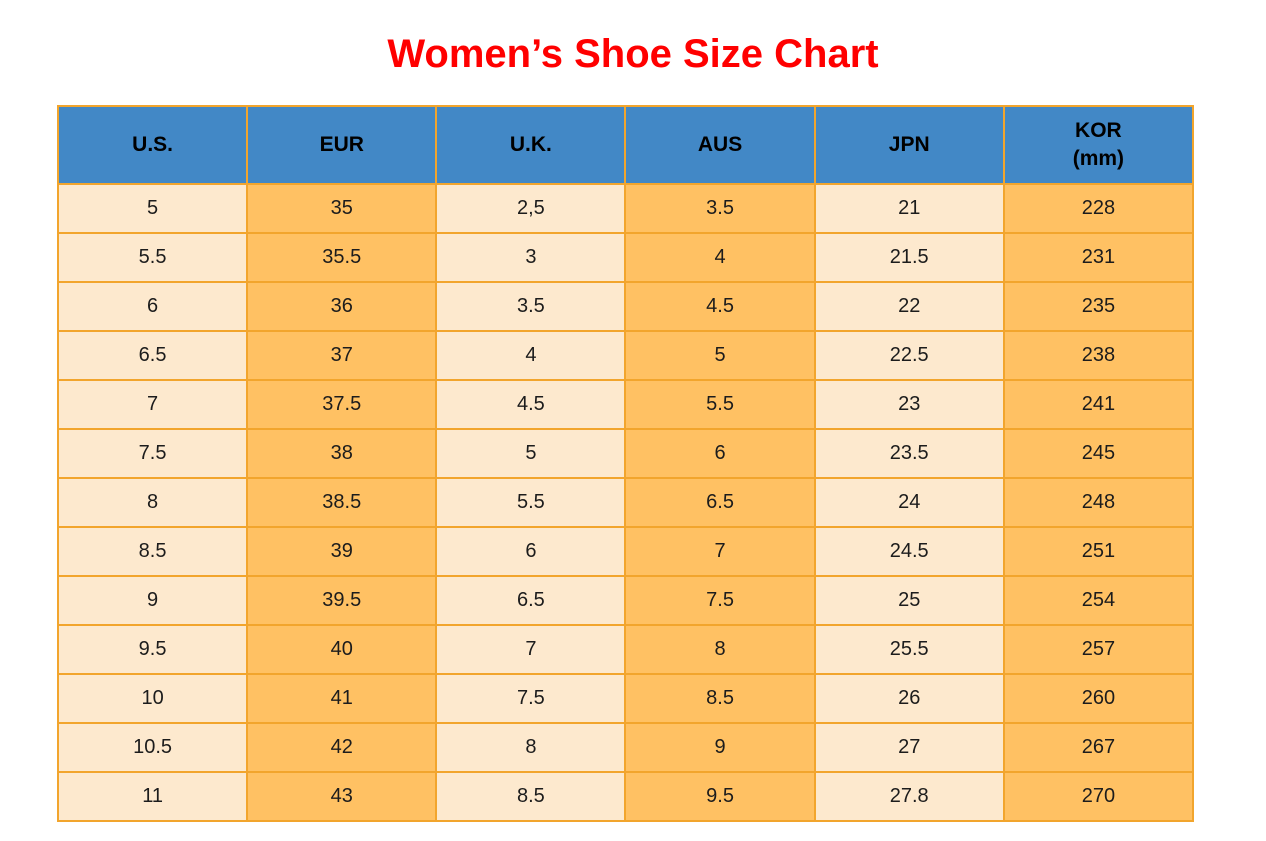 The image size is (1266, 841). I want to click on table-cell: 260, so click(1098, 698).